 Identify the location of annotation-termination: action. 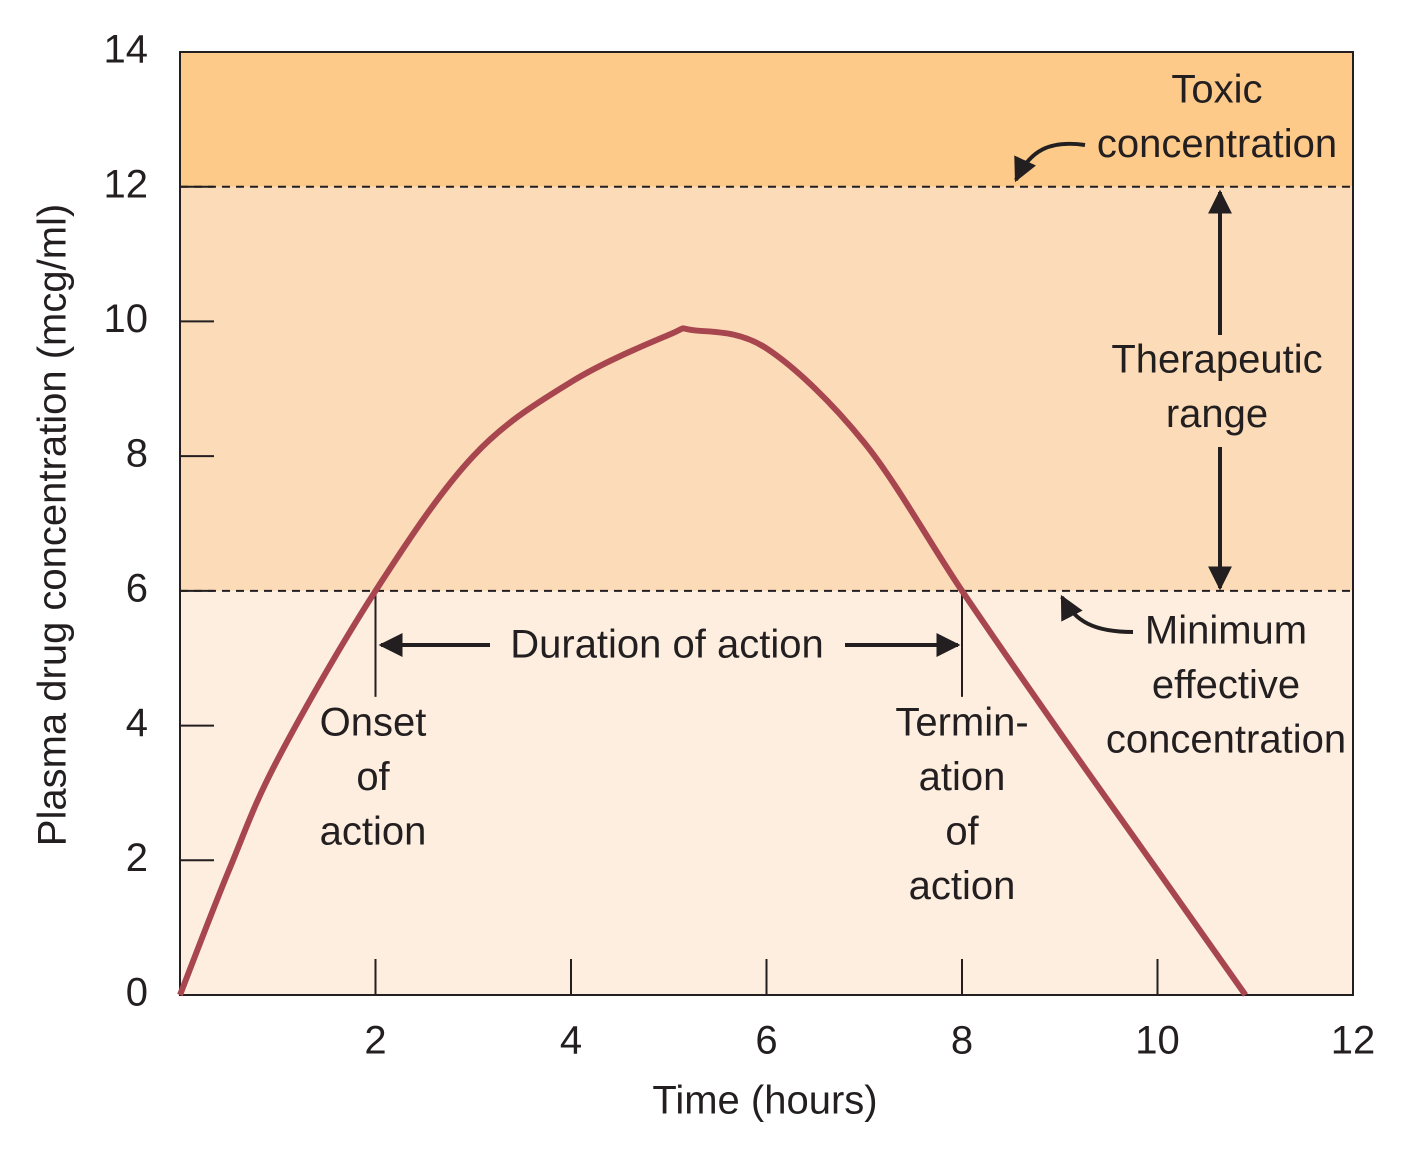
(962, 886).